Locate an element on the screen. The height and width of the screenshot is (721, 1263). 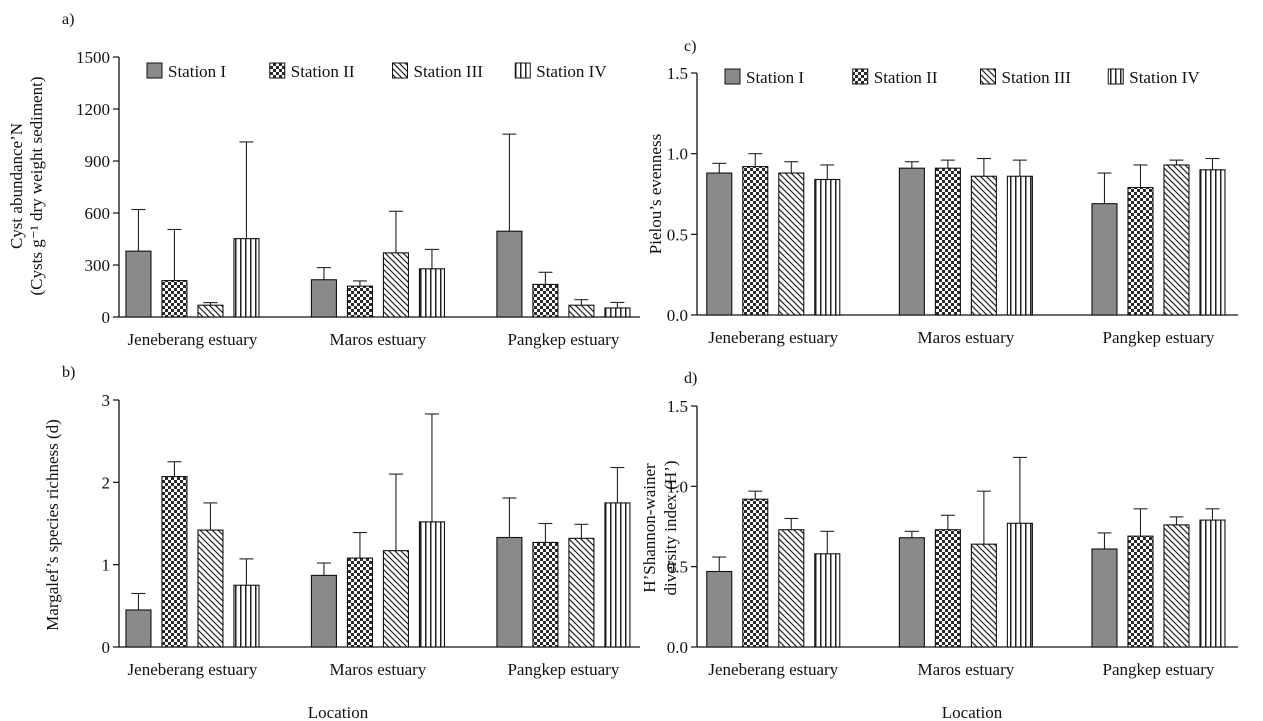
panel-label: b) is located at coordinates (68, 372).